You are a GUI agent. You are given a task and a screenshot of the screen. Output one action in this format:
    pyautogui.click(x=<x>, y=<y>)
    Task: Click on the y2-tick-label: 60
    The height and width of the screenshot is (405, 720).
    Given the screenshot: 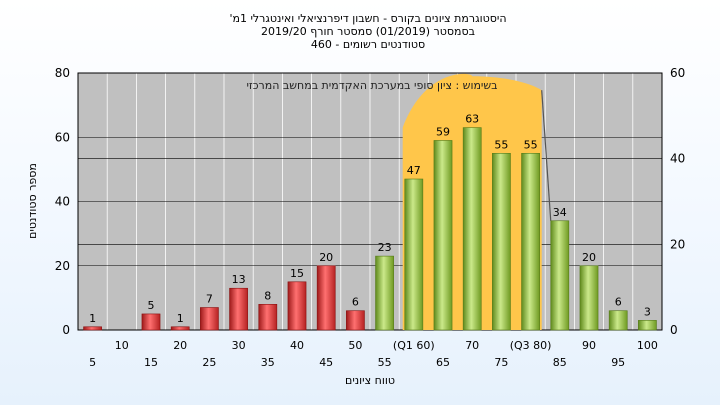 What is the action you would take?
    pyautogui.click(x=677, y=73)
    